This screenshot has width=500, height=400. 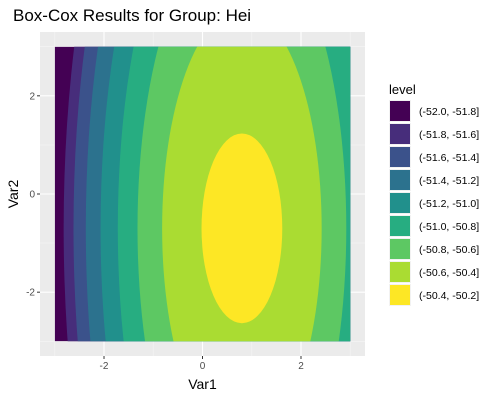 What do you see at coordinates (449, 181) in the screenshot?
I see `legend-entry-label: (-51.4, -51.2]` at bounding box center [449, 181].